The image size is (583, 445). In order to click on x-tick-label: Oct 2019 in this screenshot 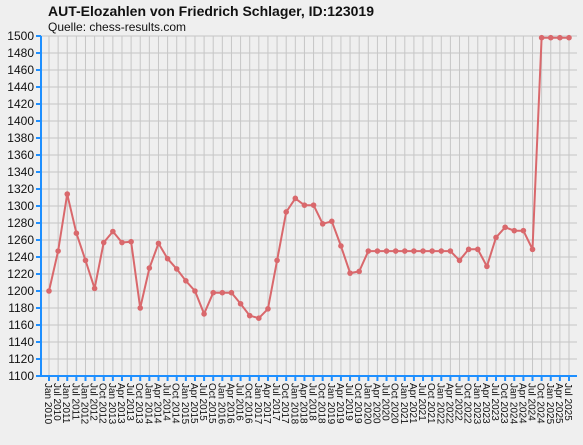, I will do `click(357, 403)`.